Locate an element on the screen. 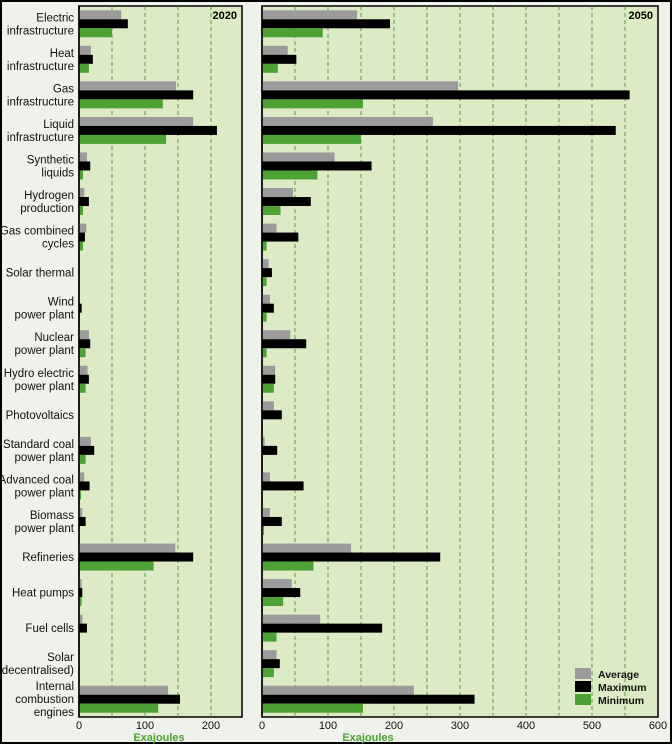 The image size is (672, 744). legend-label: Maximum is located at coordinates (622, 688).